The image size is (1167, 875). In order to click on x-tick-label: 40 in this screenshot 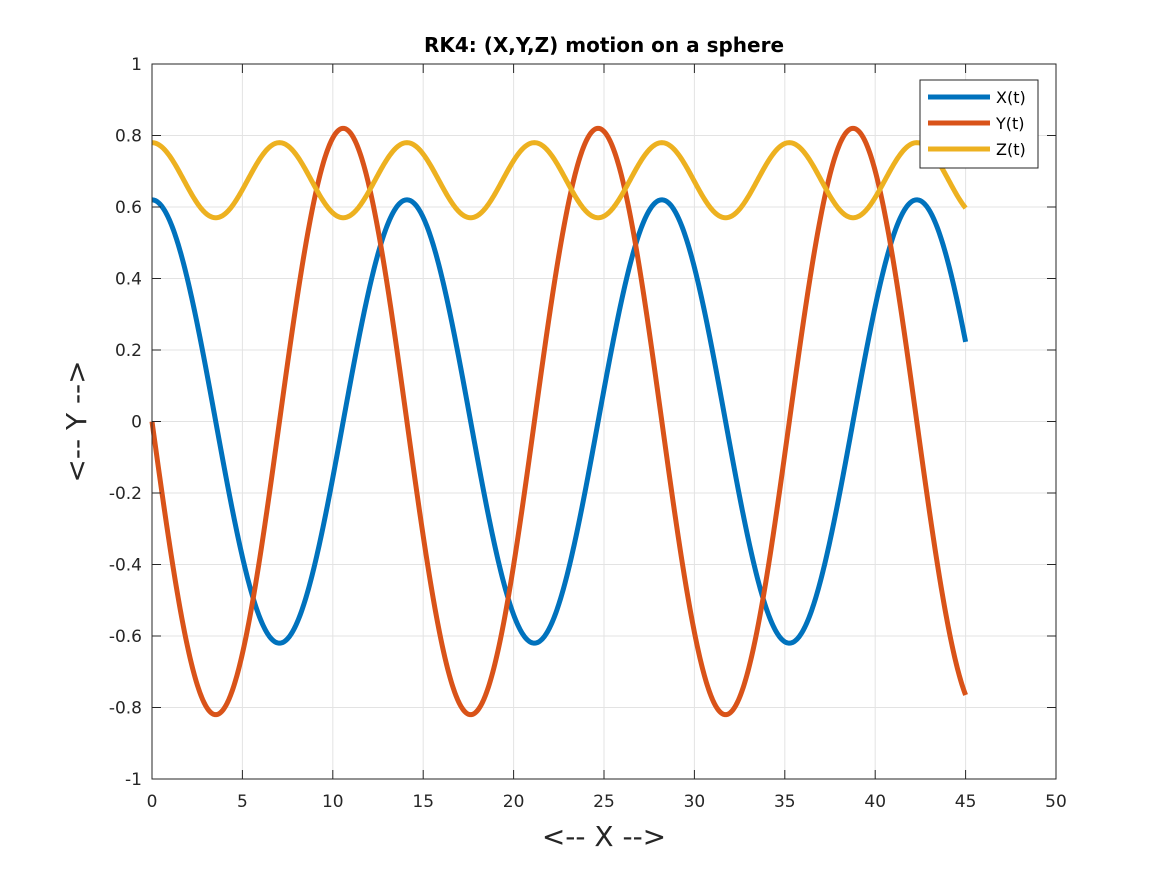, I will do `click(875, 802)`.